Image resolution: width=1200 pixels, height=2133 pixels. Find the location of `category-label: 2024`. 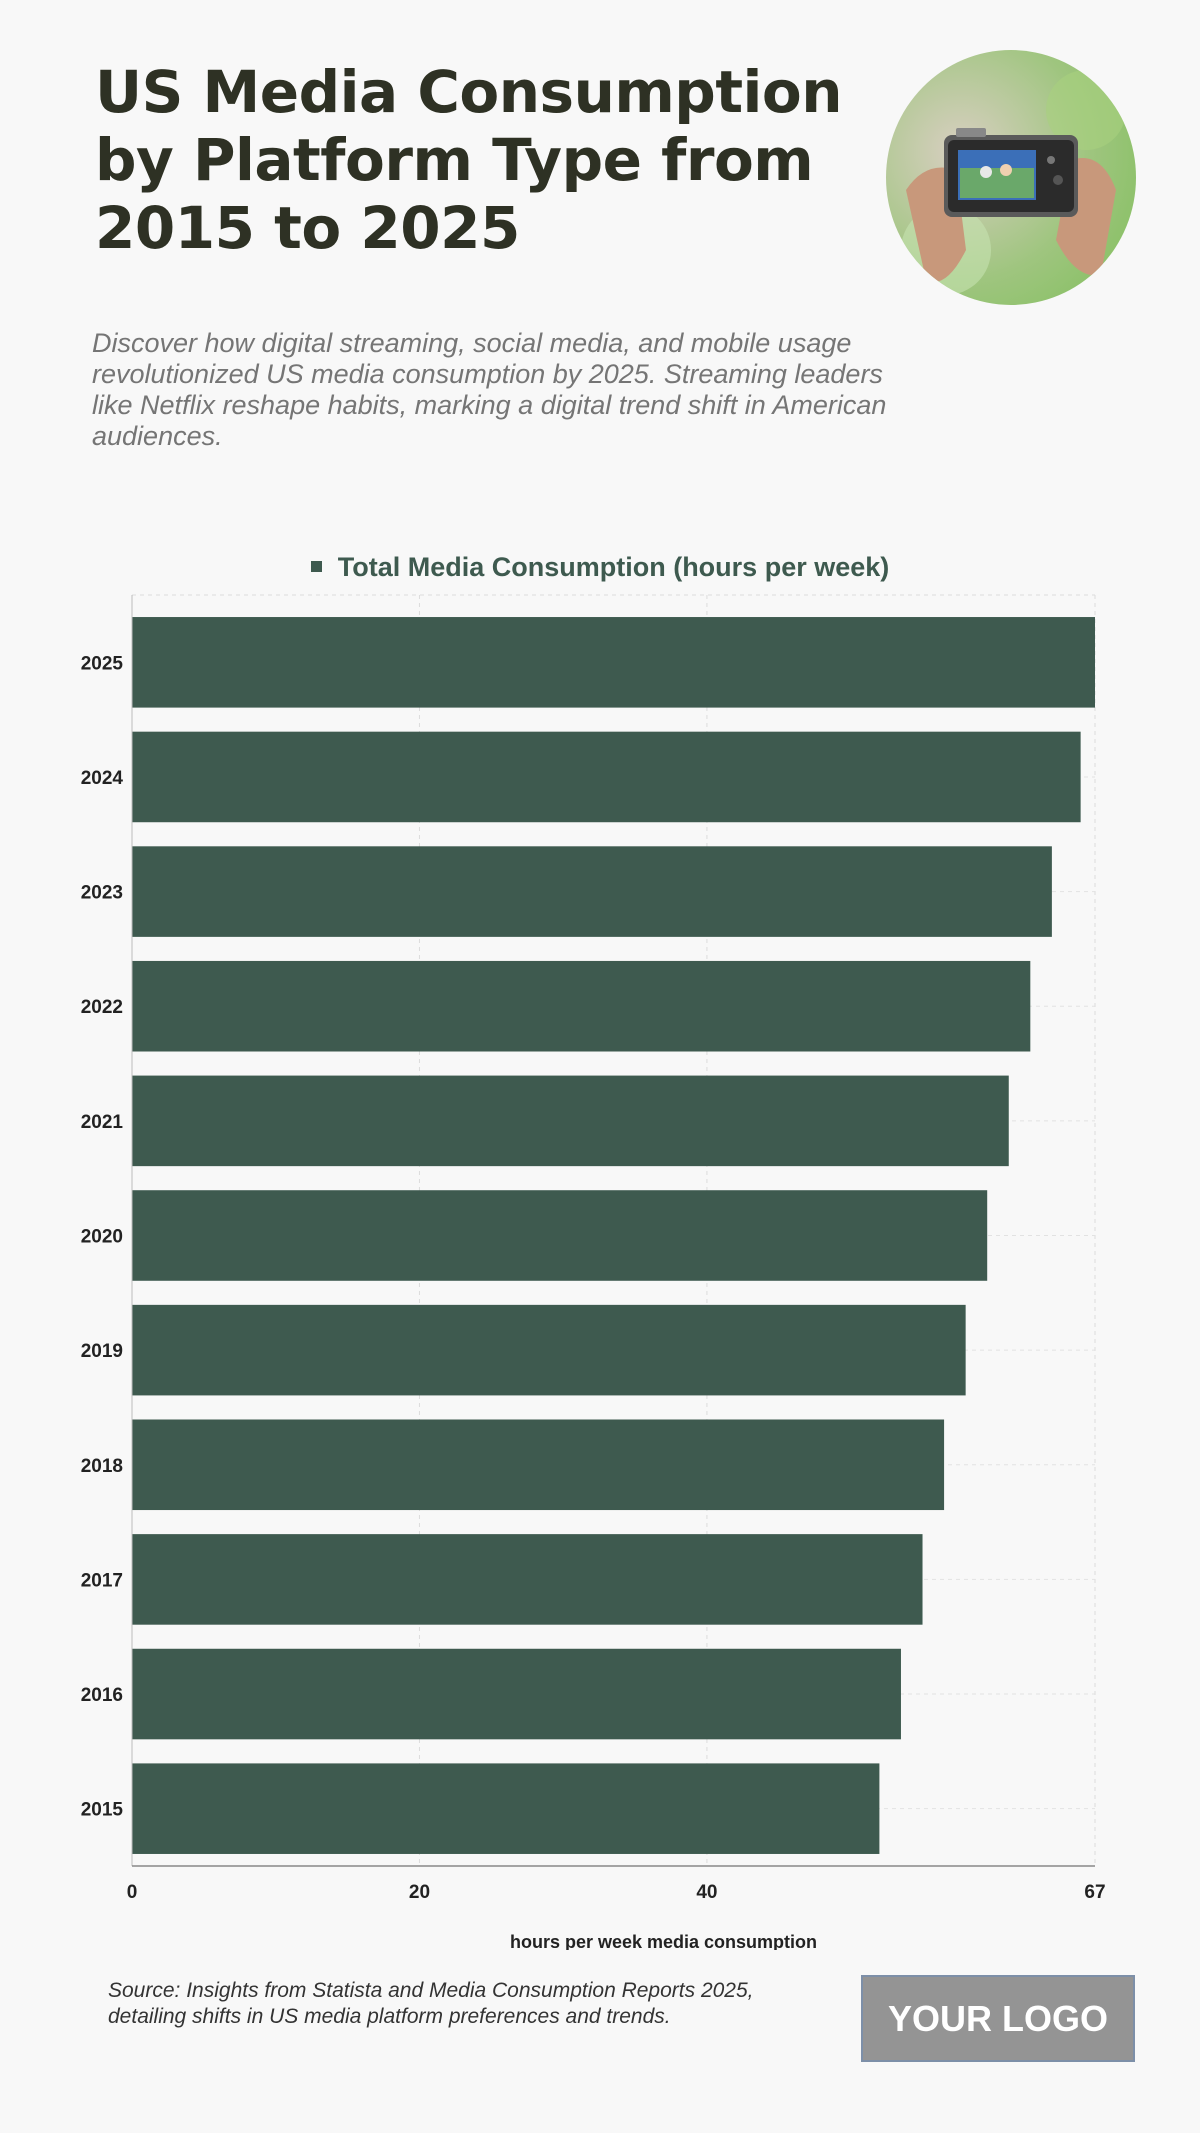

category-label: 2024 is located at coordinates (102, 778).